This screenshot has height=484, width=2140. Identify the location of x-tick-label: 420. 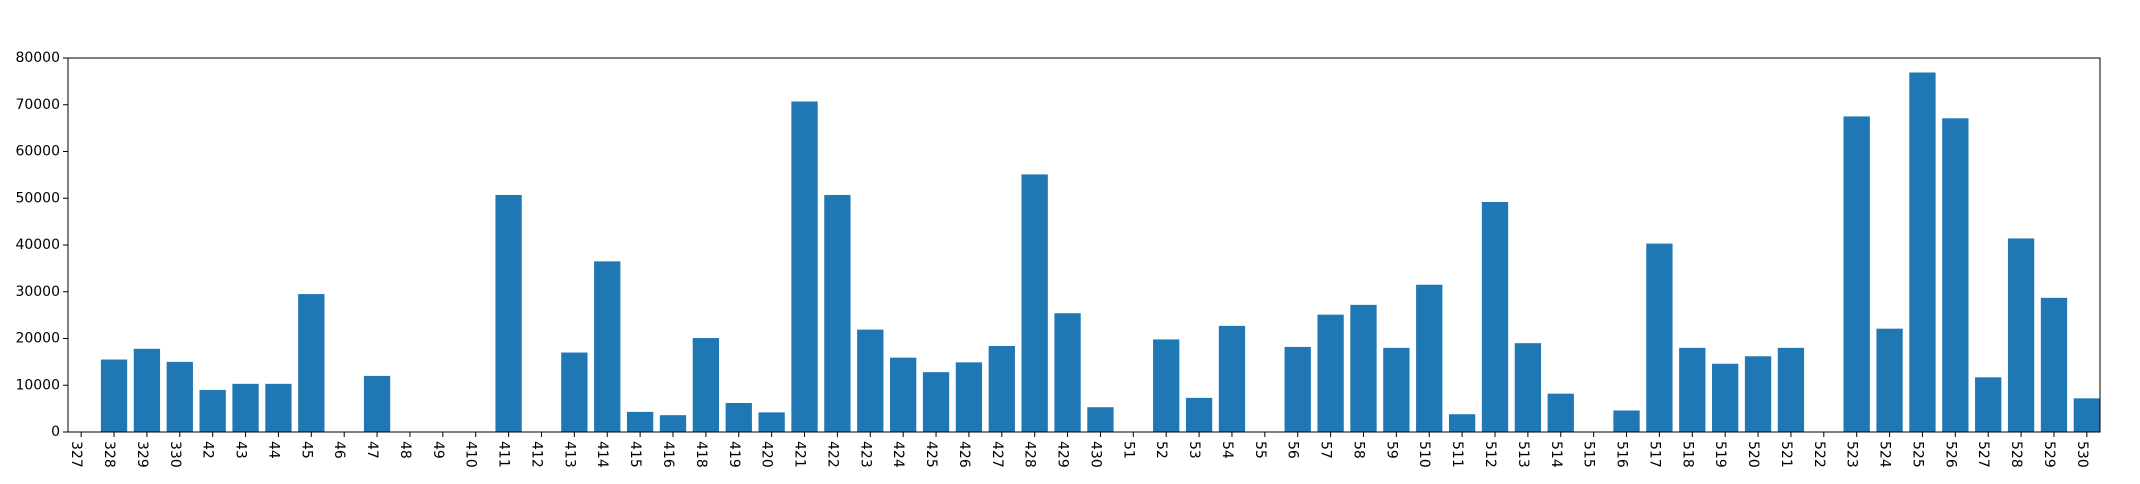
(767, 454).